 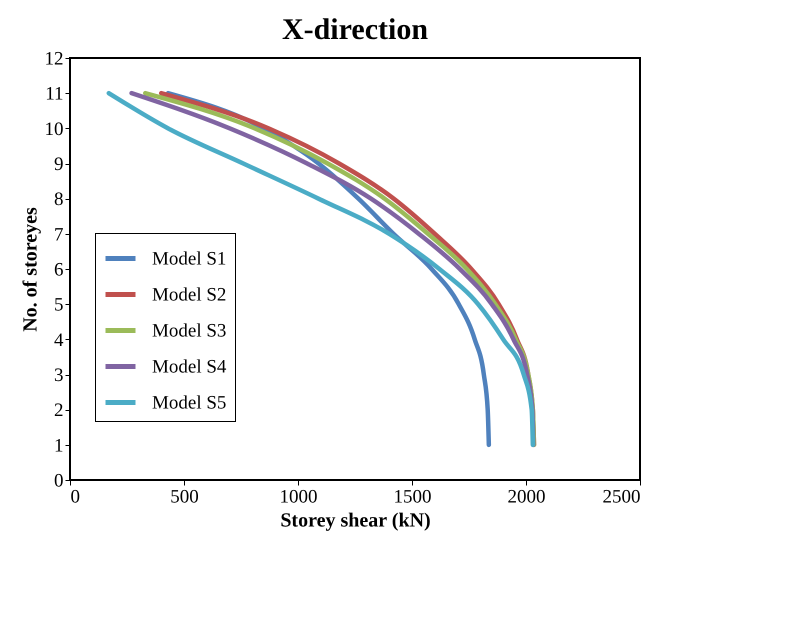 I want to click on y-tick-label: 5, so click(x=59, y=305).